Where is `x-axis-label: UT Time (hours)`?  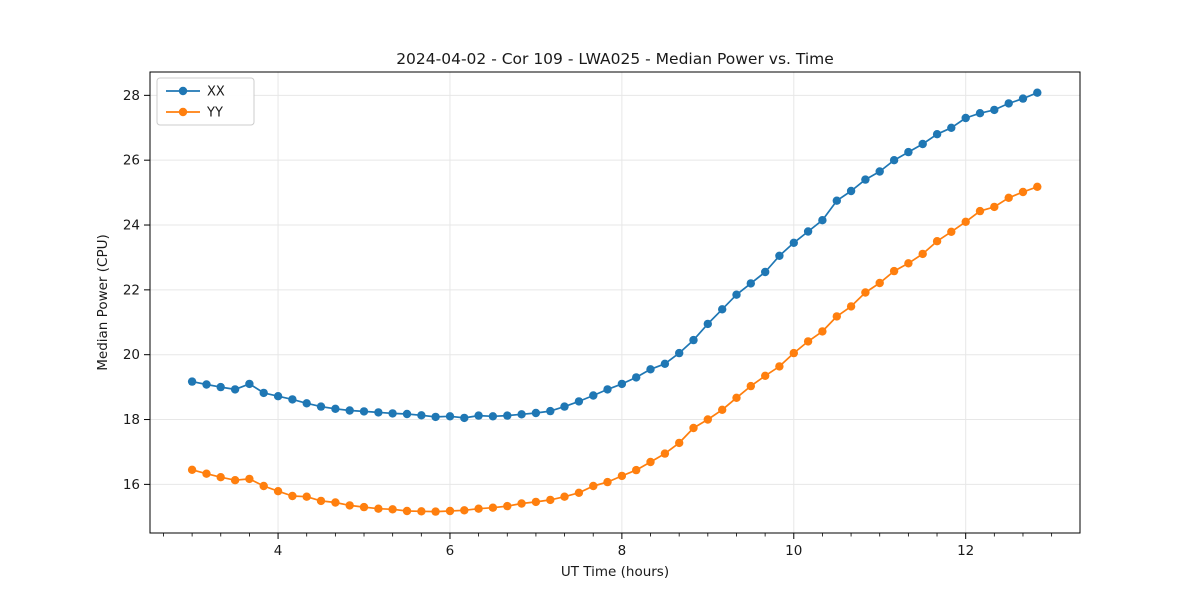
x-axis-label: UT Time (hours) is located at coordinates (615, 572).